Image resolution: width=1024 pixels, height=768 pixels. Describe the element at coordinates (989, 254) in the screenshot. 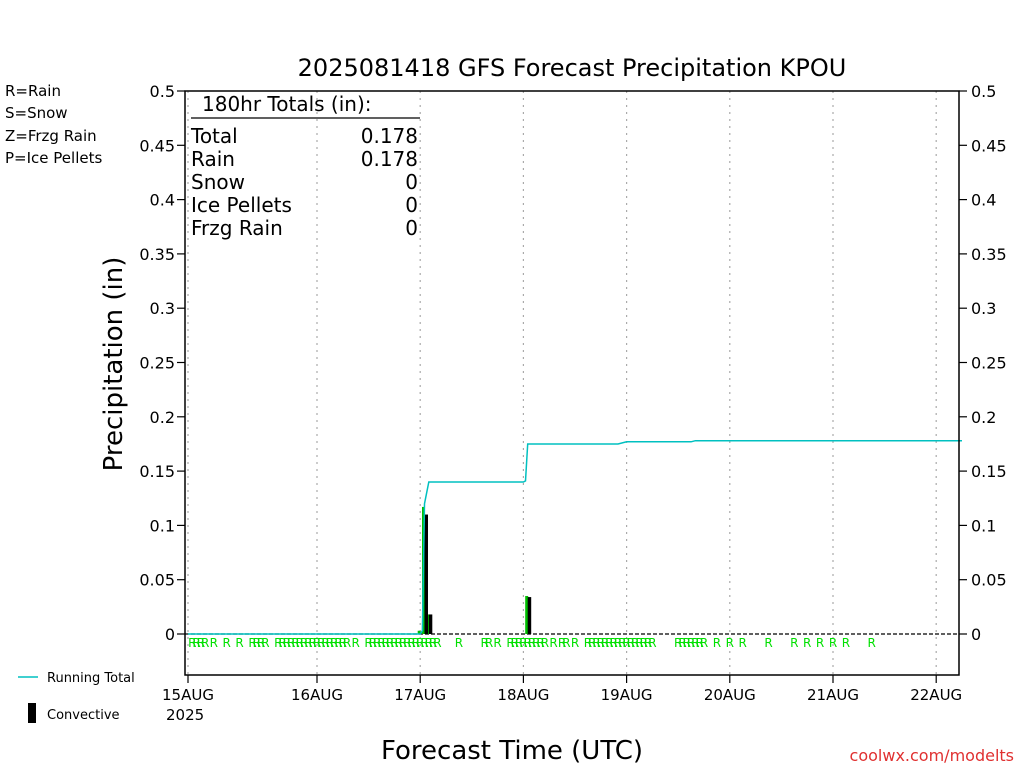

I see `y-tick-label: 0.35` at that location.